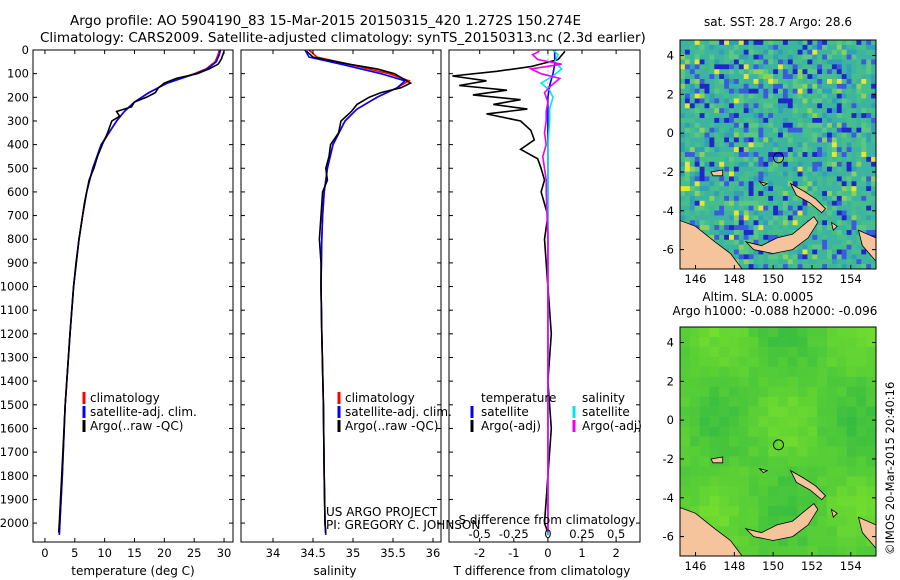 The height and width of the screenshot is (580, 900). I want to click on legend-satellite-clim: satellite-adj. clim., so click(398, 412).